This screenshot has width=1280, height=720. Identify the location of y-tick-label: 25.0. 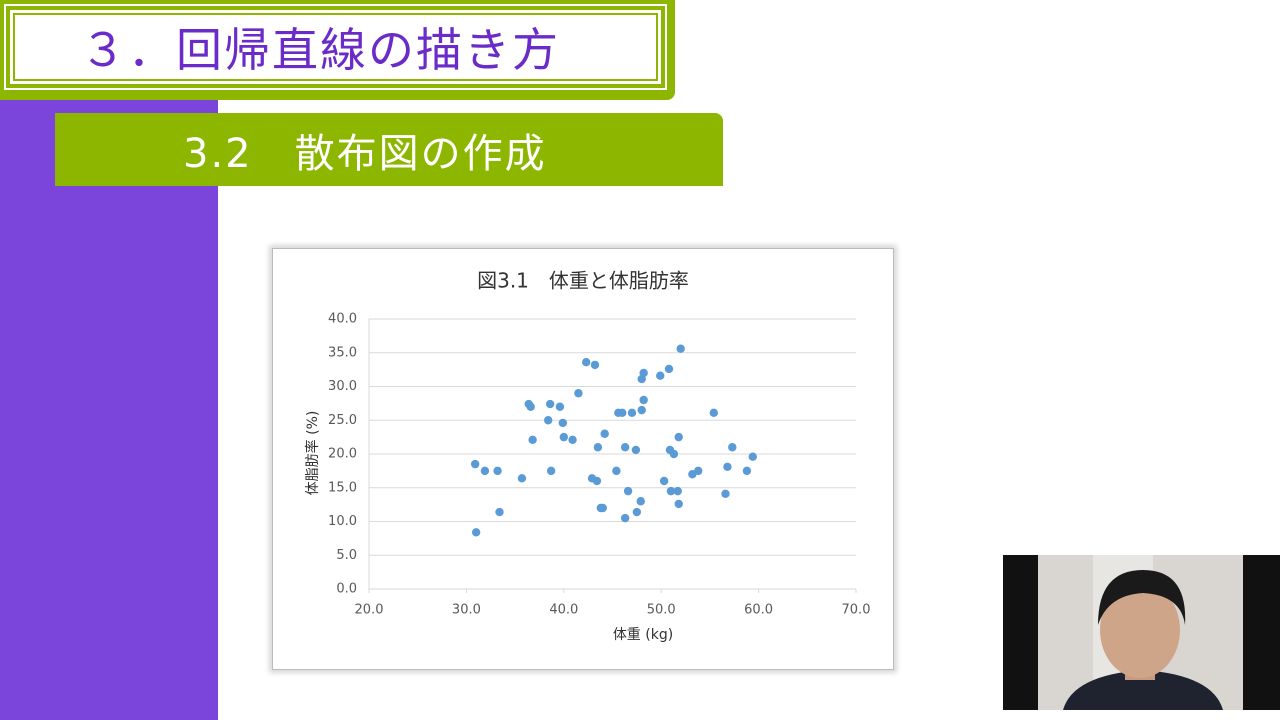
(342, 420).